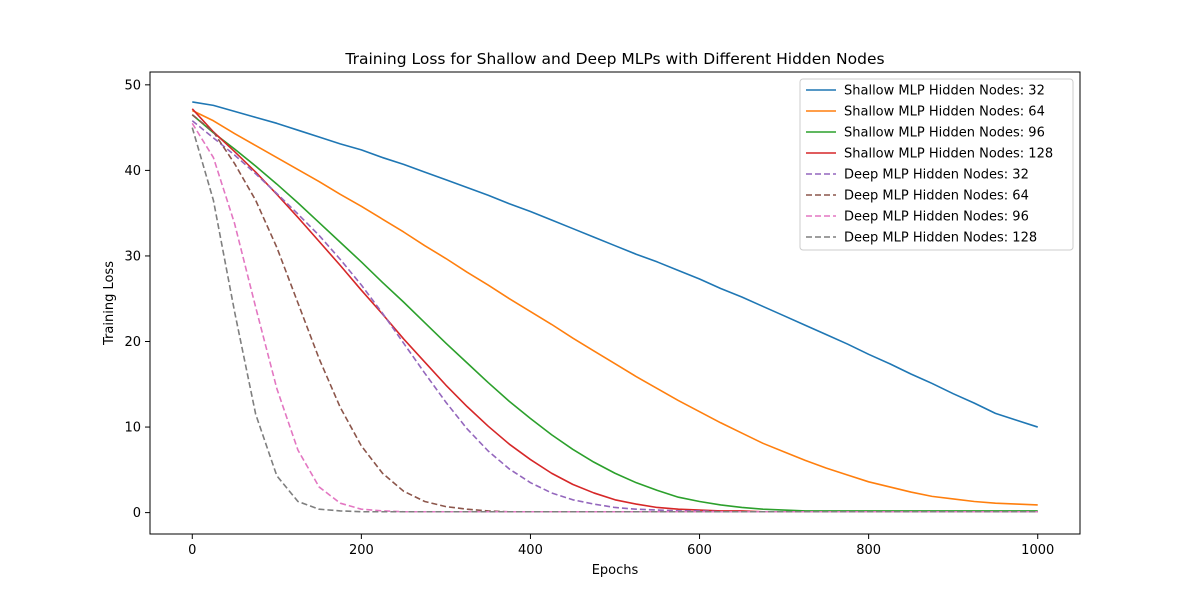  Describe the element at coordinates (109, 303) in the screenshot. I see `y-axis-label: Training Loss` at that location.